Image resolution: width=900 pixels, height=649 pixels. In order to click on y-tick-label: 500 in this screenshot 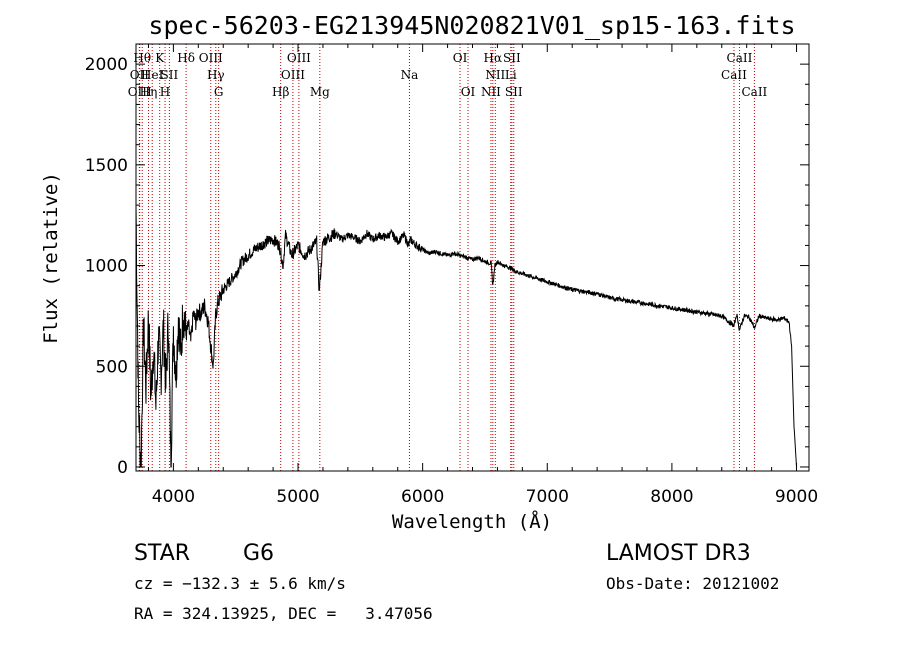, I will do `click(112, 367)`.